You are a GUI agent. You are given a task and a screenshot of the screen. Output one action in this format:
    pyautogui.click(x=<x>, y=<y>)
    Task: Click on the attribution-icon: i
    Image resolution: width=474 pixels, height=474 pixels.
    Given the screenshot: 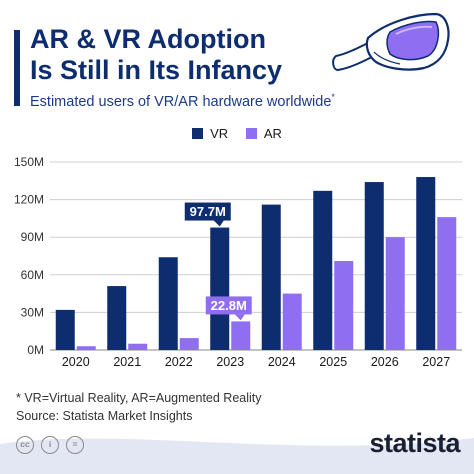 What is the action you would take?
    pyautogui.click(x=50, y=445)
    